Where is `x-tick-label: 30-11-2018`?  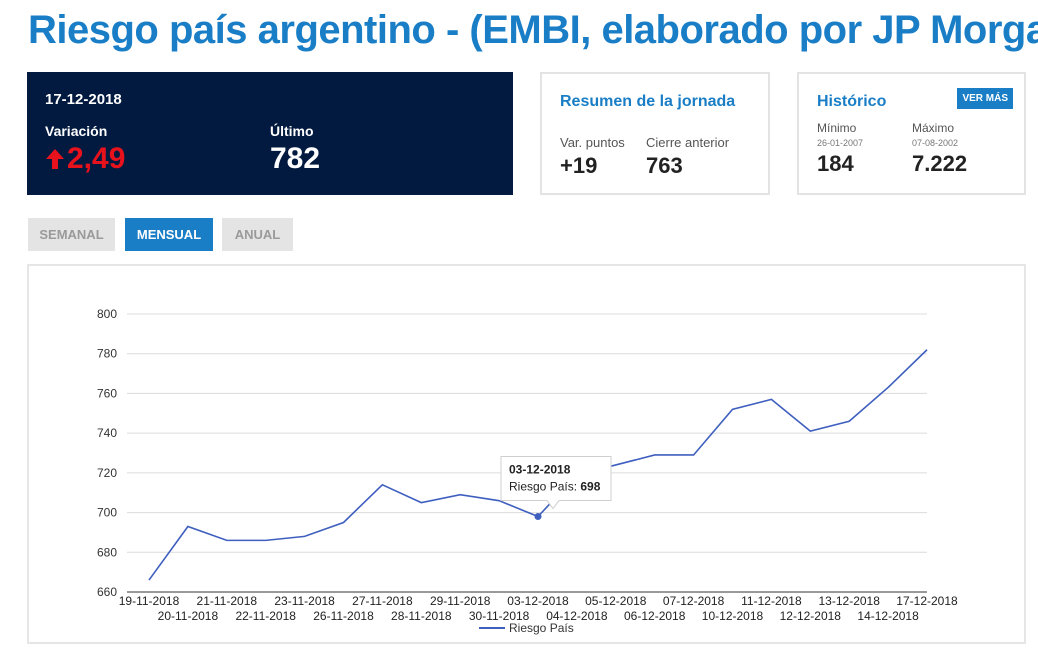 x-tick-label: 30-11-2018 is located at coordinates (499, 616).